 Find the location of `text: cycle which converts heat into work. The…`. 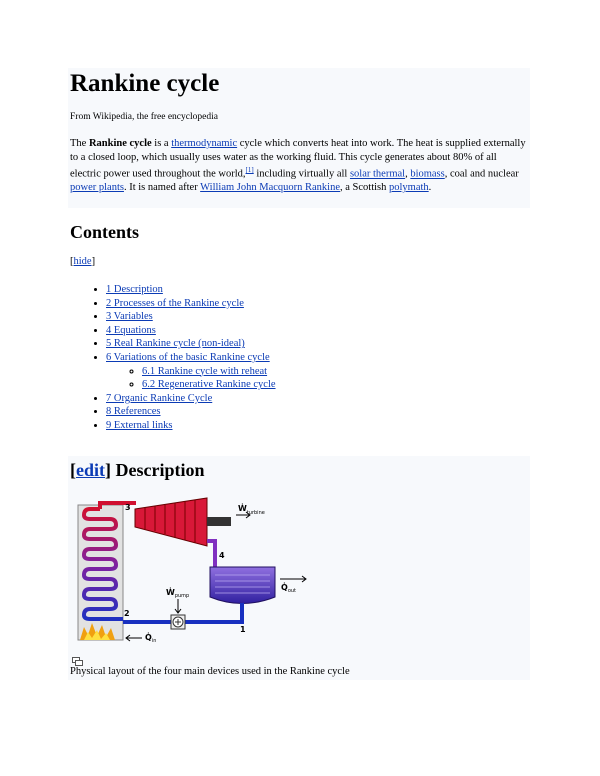

text: cycle which converts heat into work. The… is located at coordinates (298, 159).